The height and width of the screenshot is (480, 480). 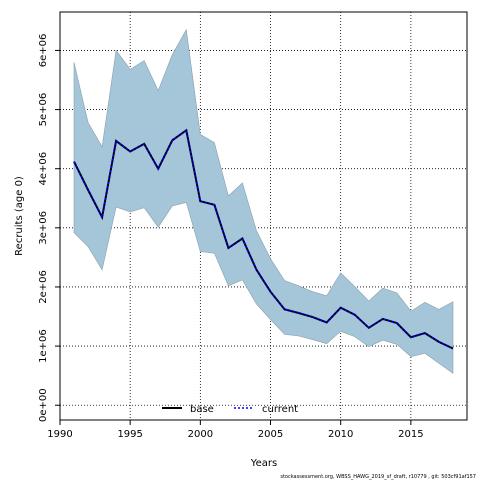 What do you see at coordinates (202, 409) in the screenshot?
I see `legend-label-base: base` at bounding box center [202, 409].